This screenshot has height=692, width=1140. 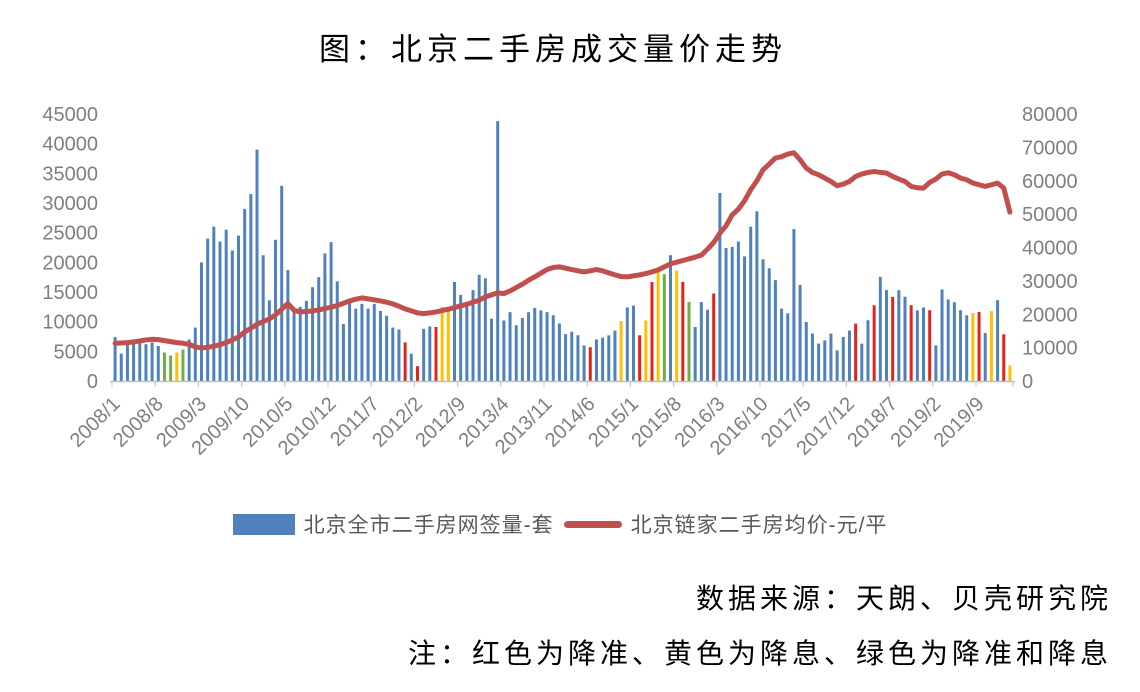 What do you see at coordinates (263, 524) in the screenshot?
I see `volume-bar-swatch` at bounding box center [263, 524].